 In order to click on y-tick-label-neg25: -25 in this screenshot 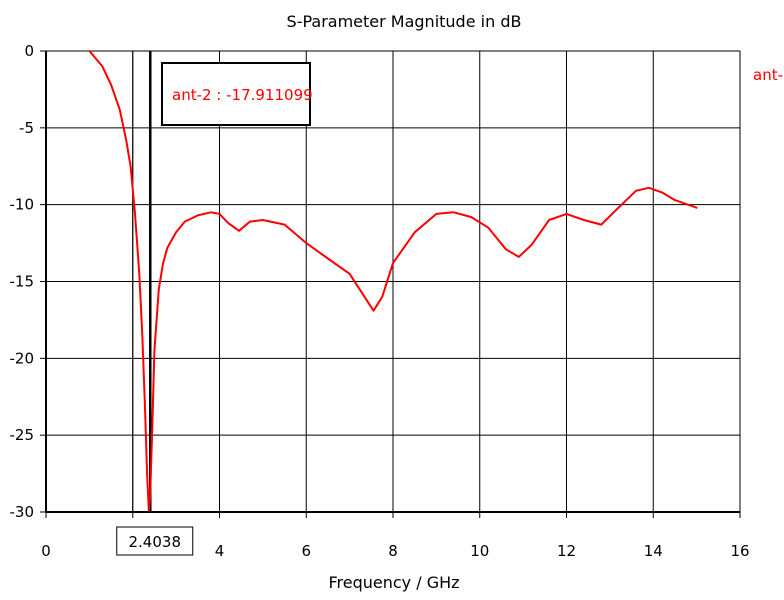, I will do `click(22, 435)`.